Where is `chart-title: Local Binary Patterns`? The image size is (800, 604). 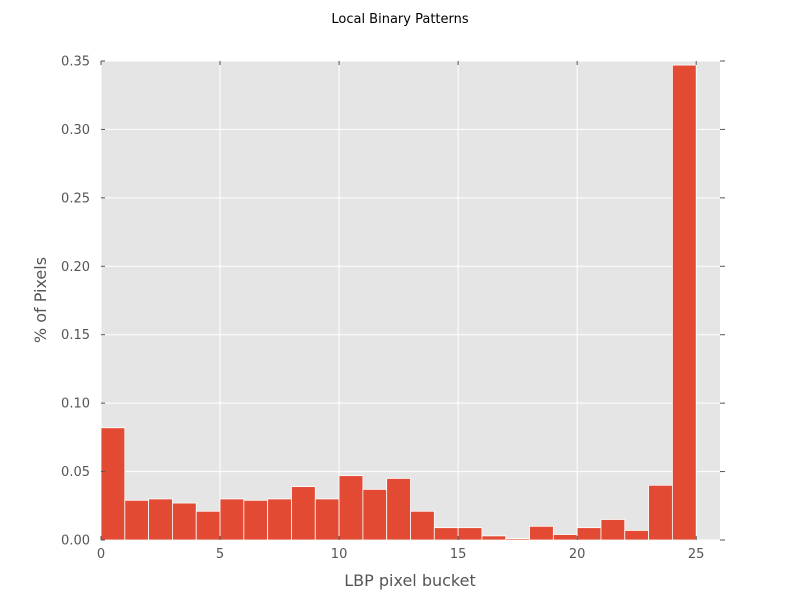
chart-title: Local Binary Patterns is located at coordinates (400, 19).